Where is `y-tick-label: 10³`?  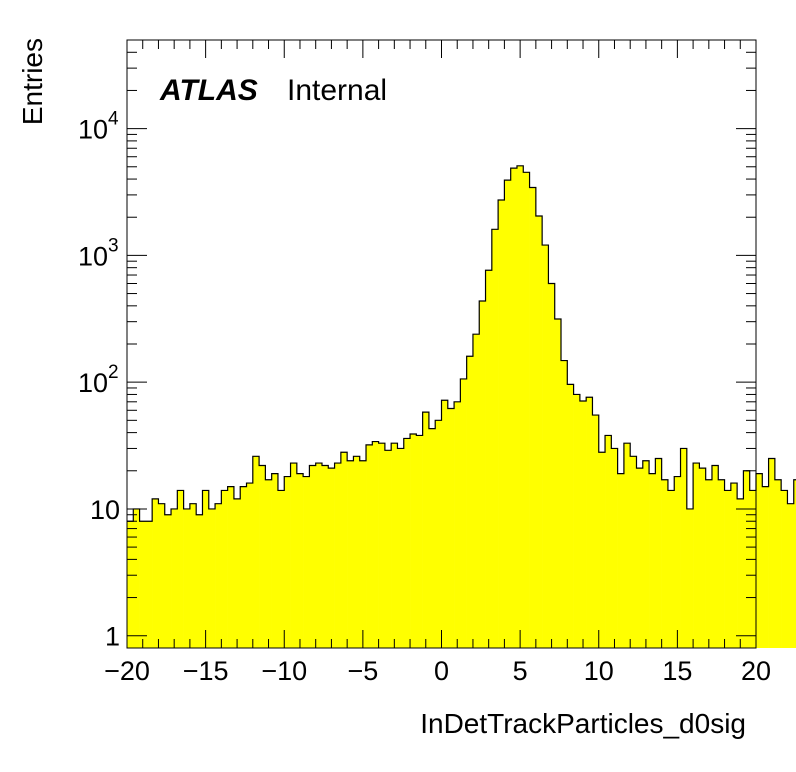 y-tick-label: 10³ is located at coordinates (98, 253).